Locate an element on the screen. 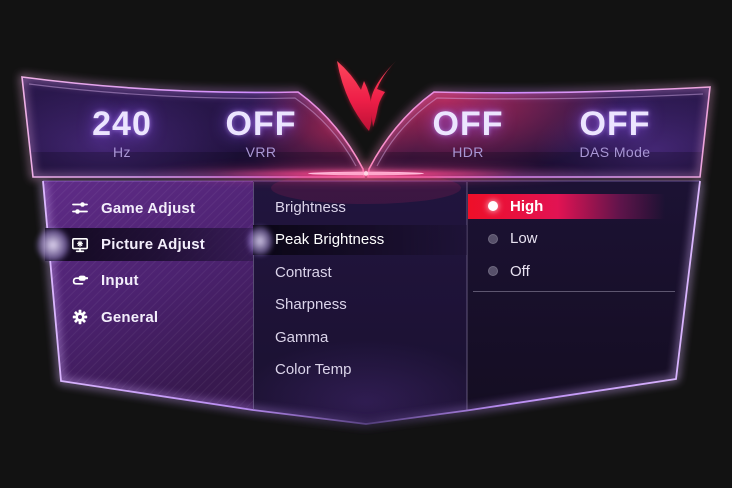 This screenshot has width=732, height=488. menu-item-peak-brightness: Peak Brightness is located at coordinates (360, 240).